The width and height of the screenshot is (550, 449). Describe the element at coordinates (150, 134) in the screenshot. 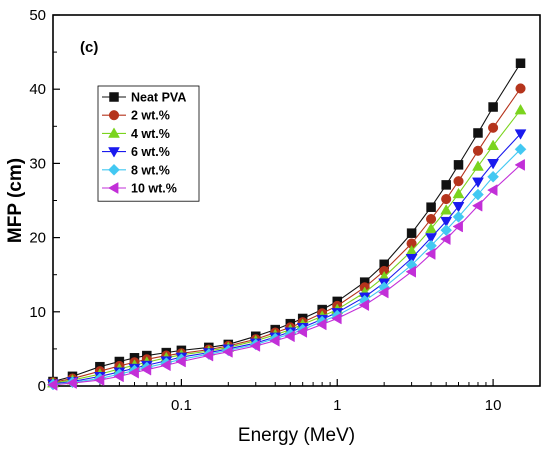

I see `legend-label: 4 wt.%` at that location.